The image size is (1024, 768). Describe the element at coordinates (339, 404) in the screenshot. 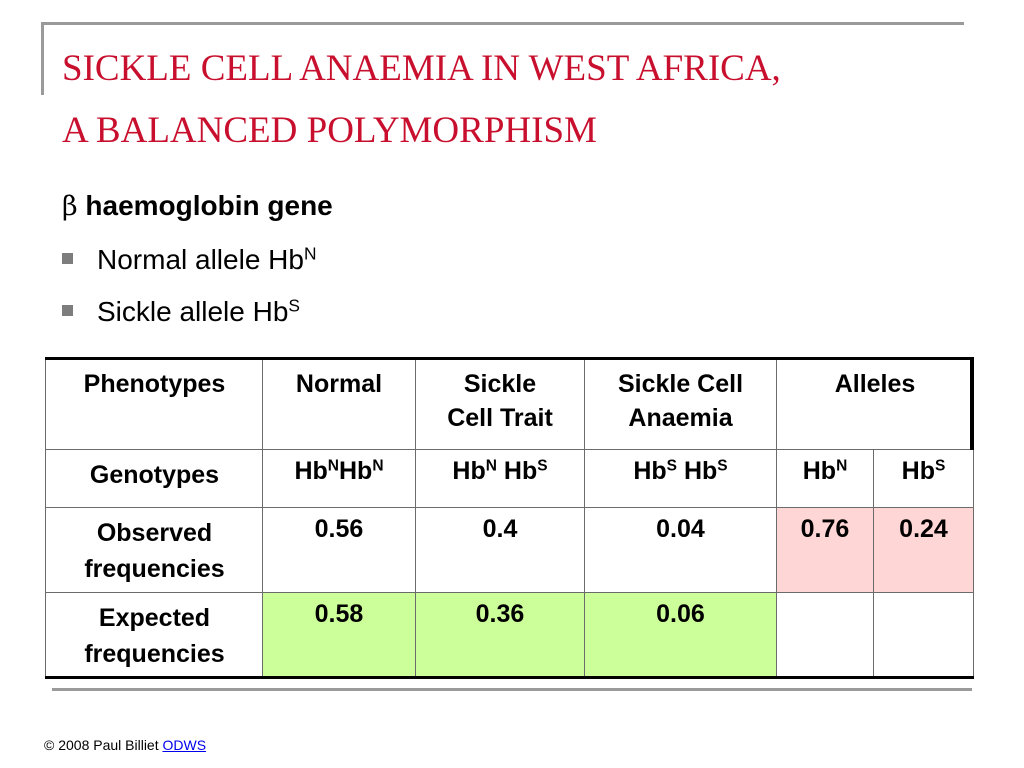

I see `header-normal: Normal` at that location.